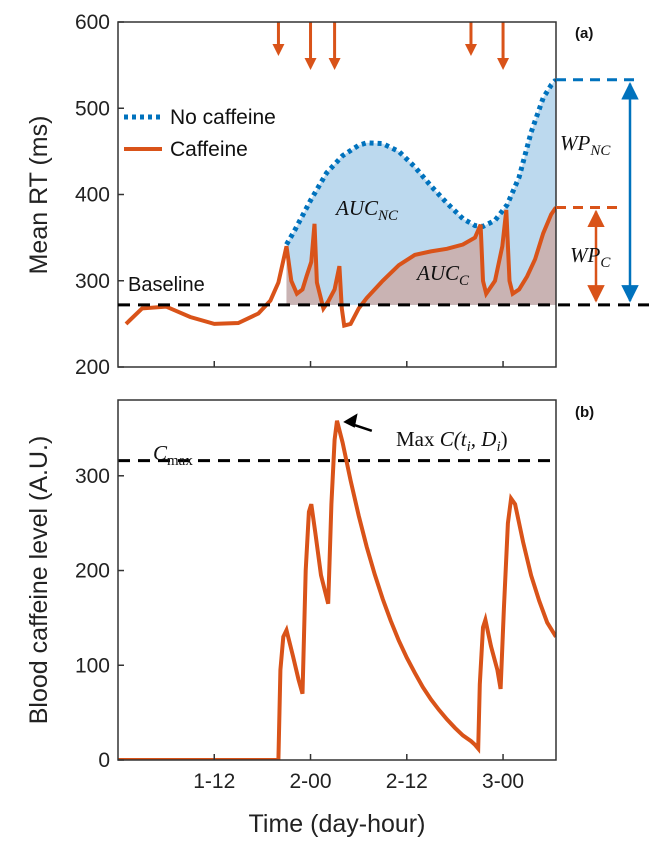 The width and height of the screenshot is (649, 841). Describe the element at coordinates (92, 195) in the screenshot. I see `y-tick-label-a: 400` at that location.